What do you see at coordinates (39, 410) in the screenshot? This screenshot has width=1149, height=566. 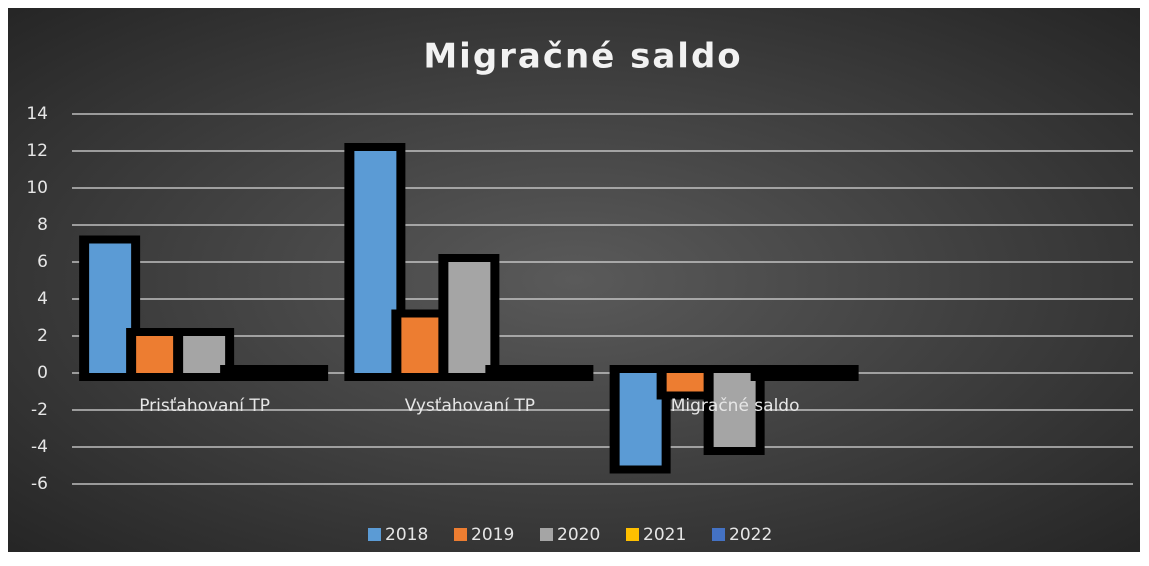 I see `y-tick-label: -2` at bounding box center [39, 410].